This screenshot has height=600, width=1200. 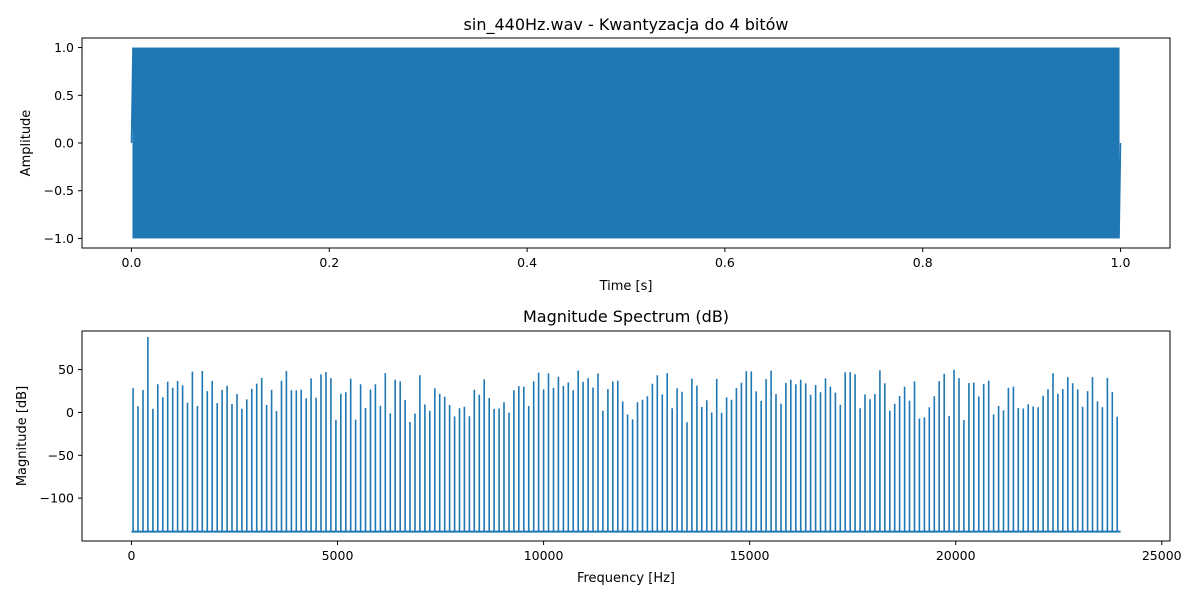 What do you see at coordinates (626, 286) in the screenshot?
I see `waveform-x-label: Time [s]` at bounding box center [626, 286].